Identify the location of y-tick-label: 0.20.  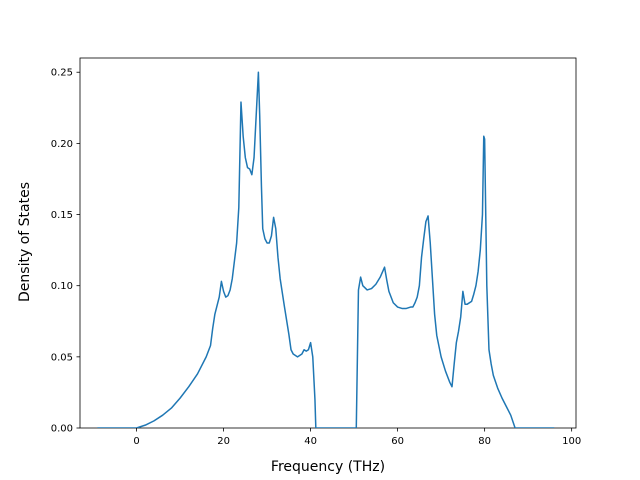
(62, 144).